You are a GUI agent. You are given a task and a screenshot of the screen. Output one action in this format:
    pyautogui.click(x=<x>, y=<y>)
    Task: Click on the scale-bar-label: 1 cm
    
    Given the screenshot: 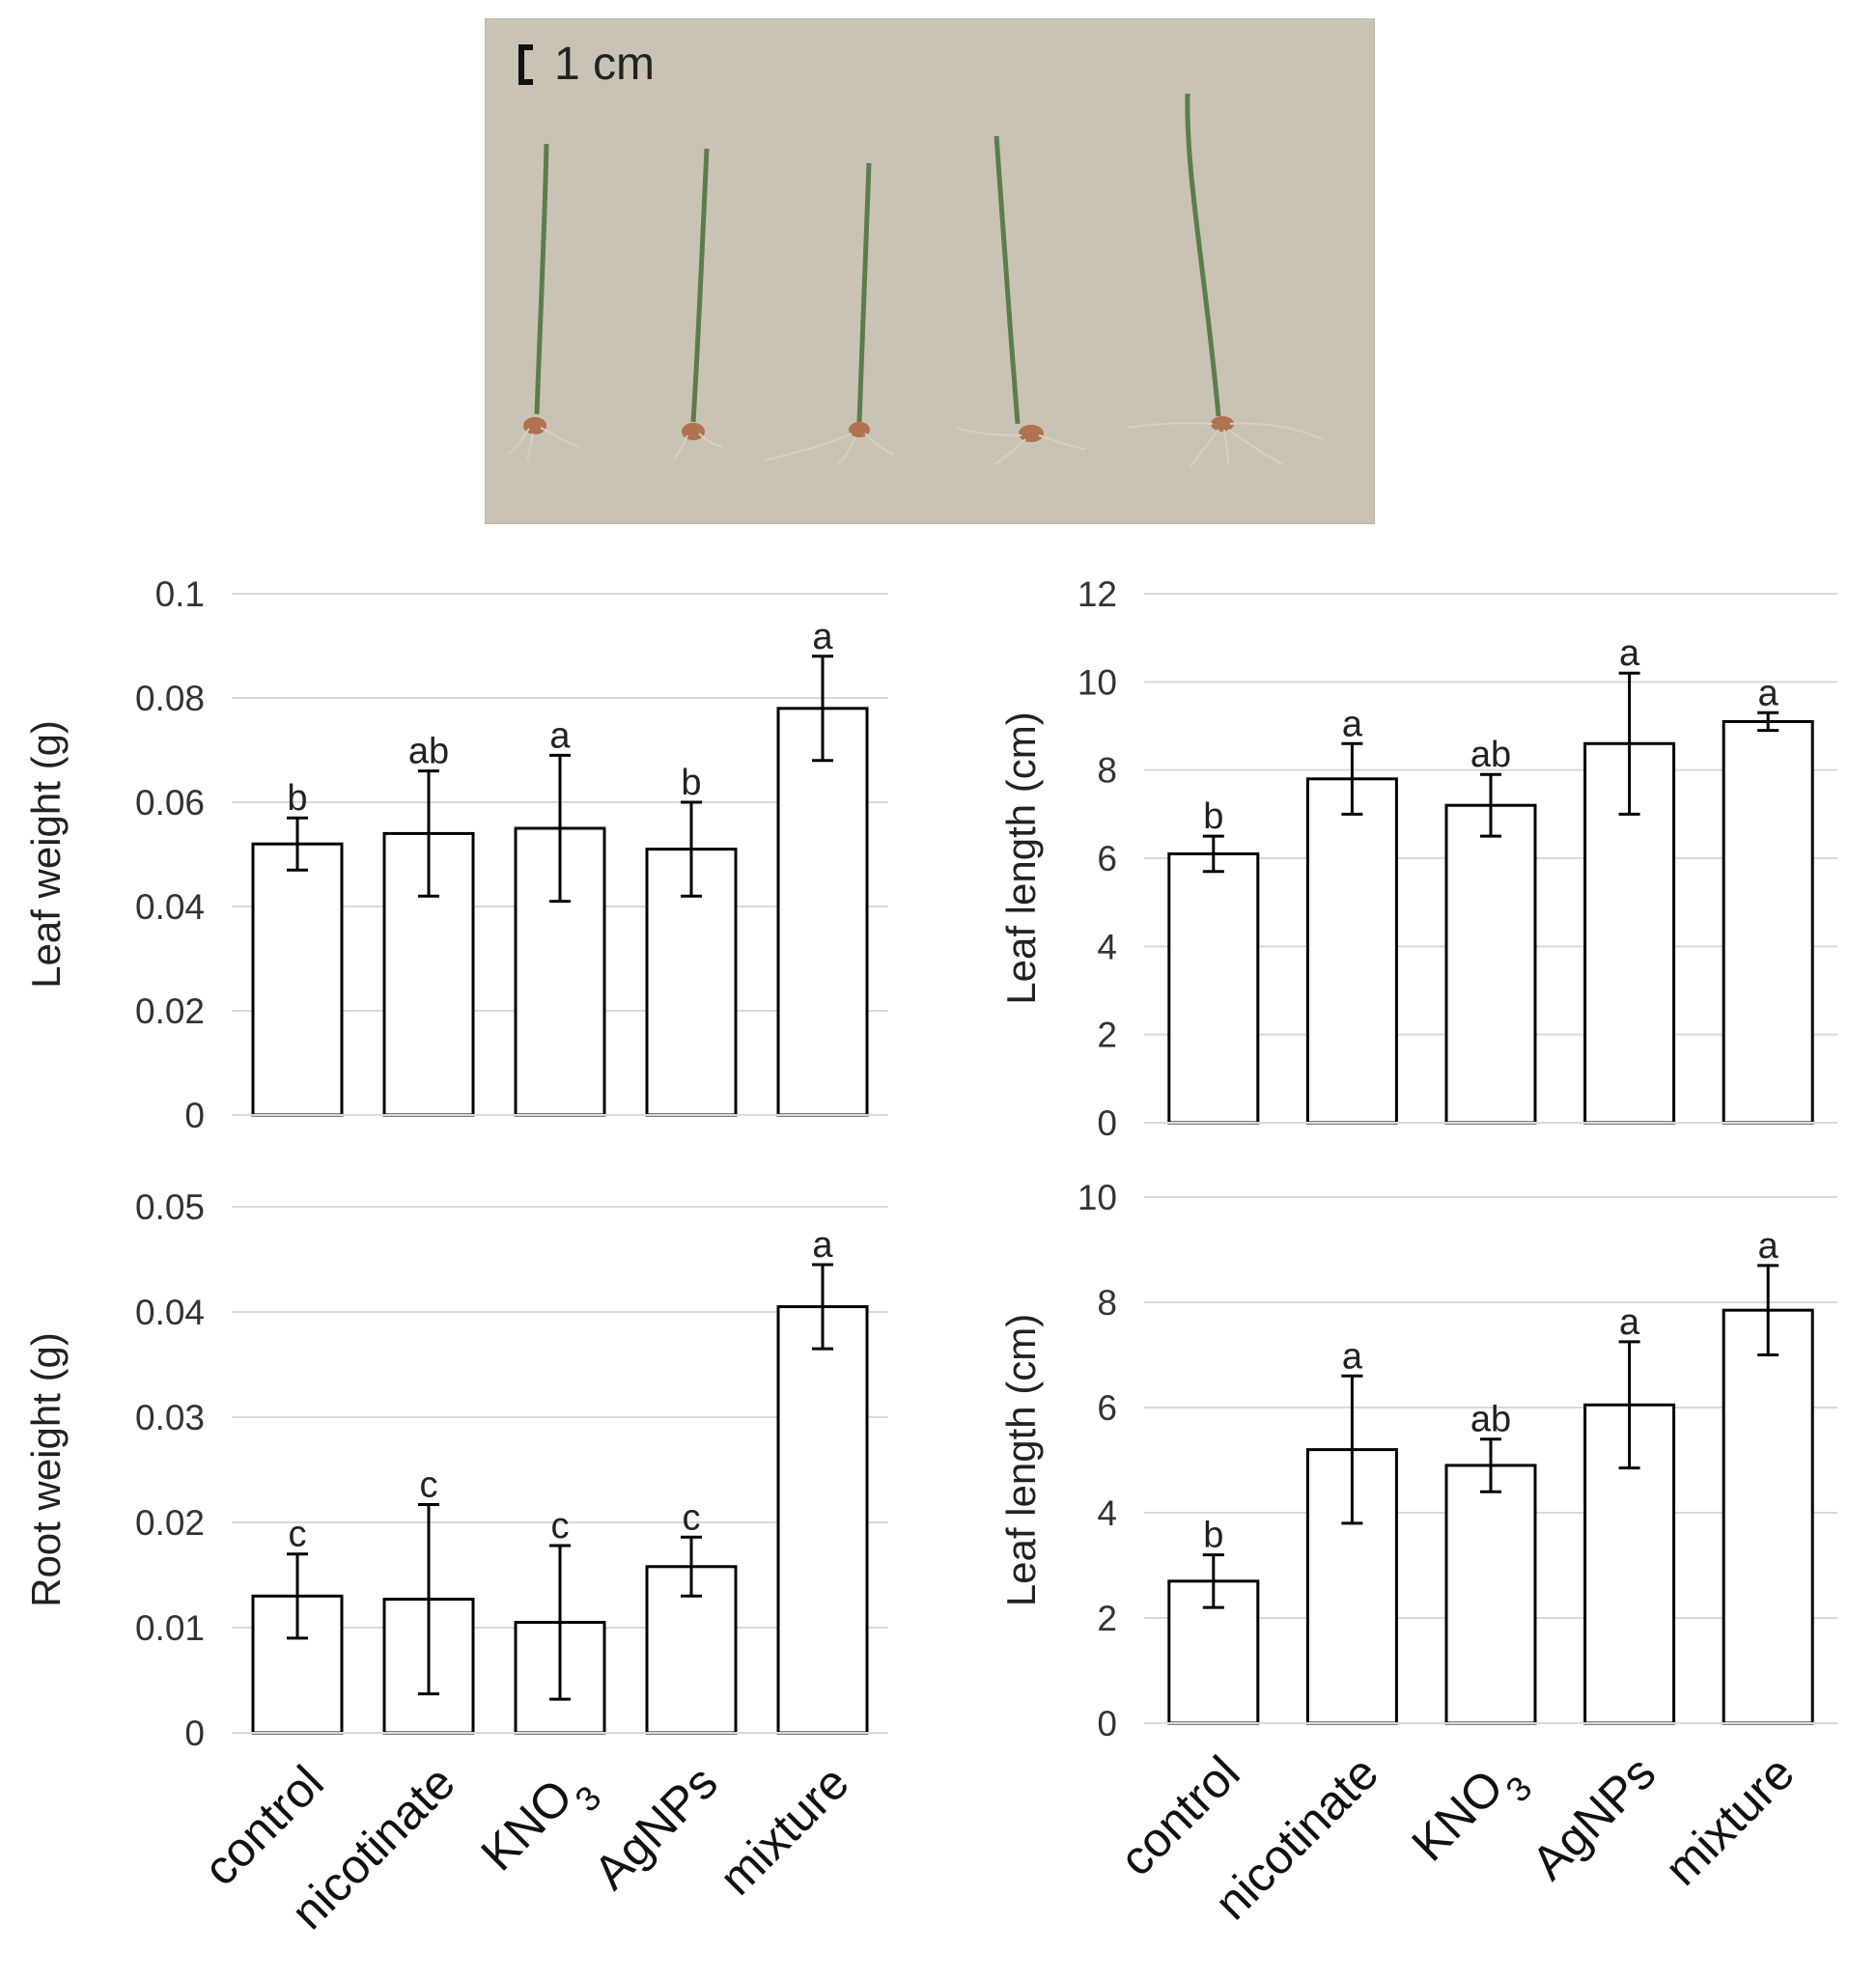 What is the action you would take?
    pyautogui.click(x=605, y=64)
    